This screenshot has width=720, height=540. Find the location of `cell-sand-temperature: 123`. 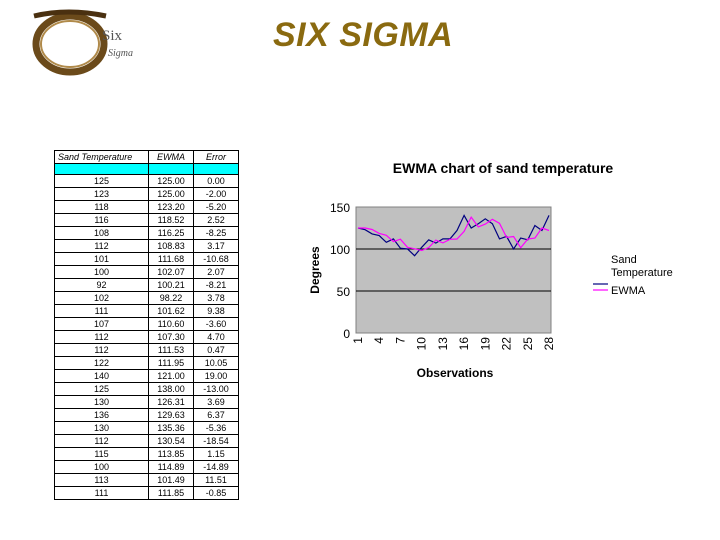

cell-sand-temperature: 123 is located at coordinates (101, 194).